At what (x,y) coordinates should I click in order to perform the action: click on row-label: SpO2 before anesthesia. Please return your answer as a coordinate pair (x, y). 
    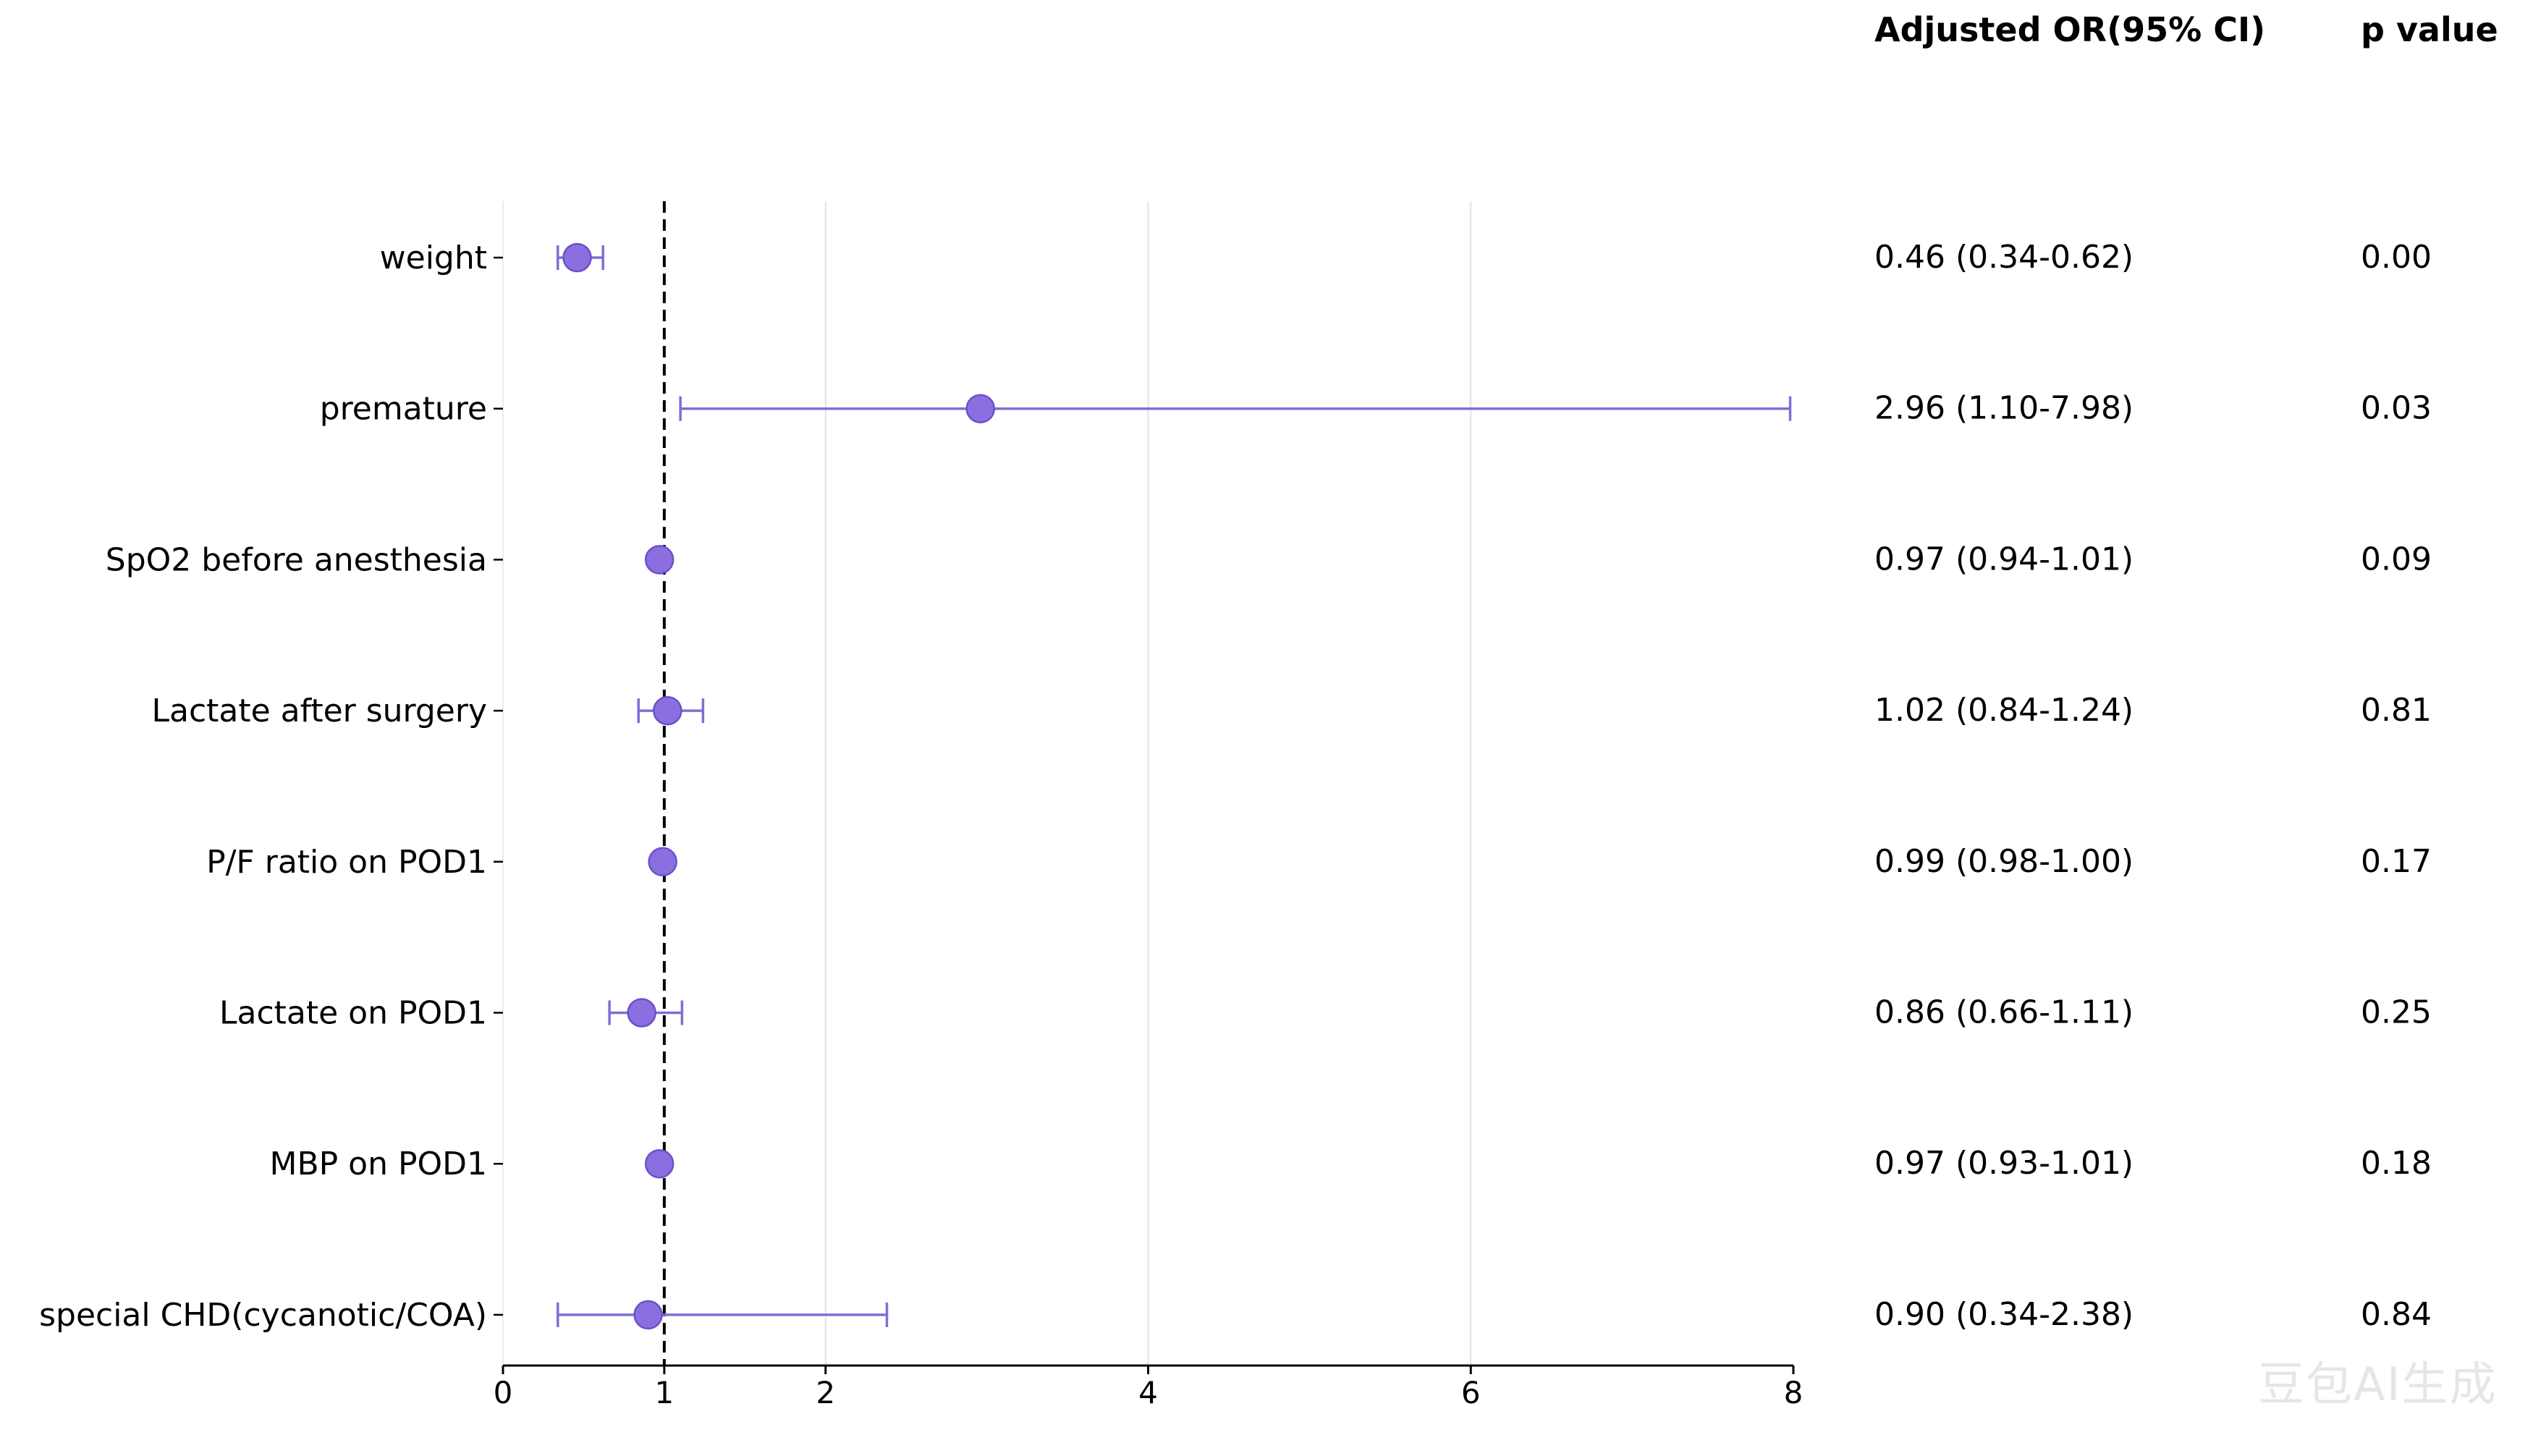
    Looking at the image, I should click on (297, 559).